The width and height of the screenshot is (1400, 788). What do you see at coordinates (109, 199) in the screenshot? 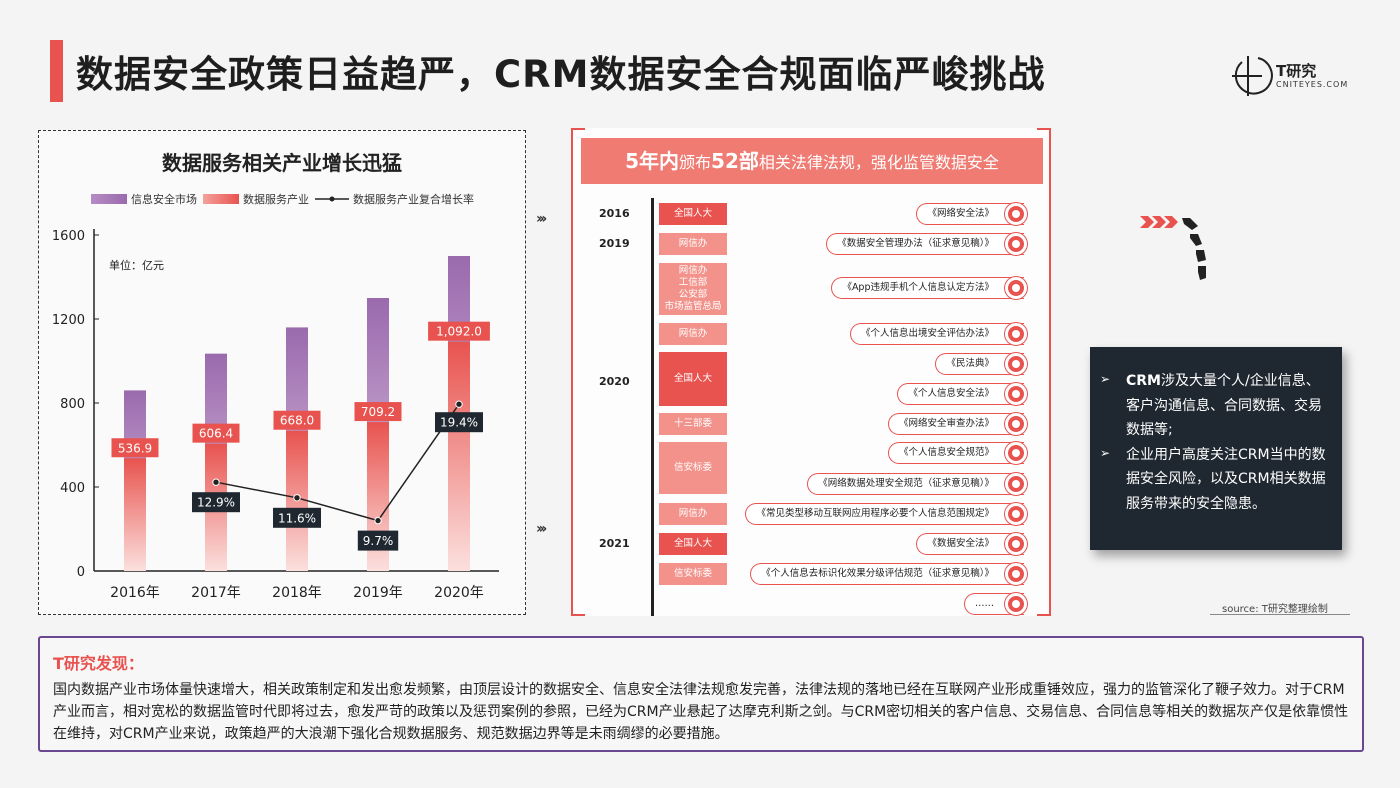
I see `legend-swatch-security` at bounding box center [109, 199].